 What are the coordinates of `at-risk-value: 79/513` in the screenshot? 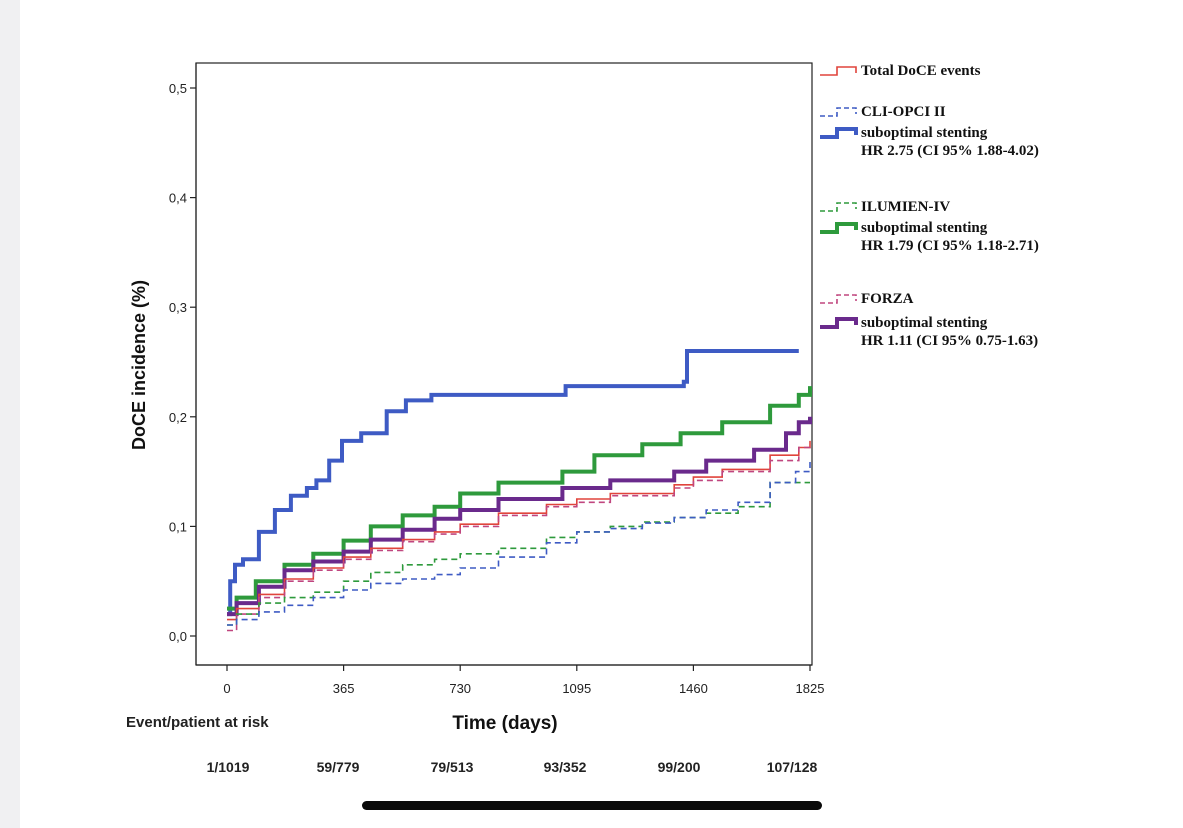 It's located at (452, 767).